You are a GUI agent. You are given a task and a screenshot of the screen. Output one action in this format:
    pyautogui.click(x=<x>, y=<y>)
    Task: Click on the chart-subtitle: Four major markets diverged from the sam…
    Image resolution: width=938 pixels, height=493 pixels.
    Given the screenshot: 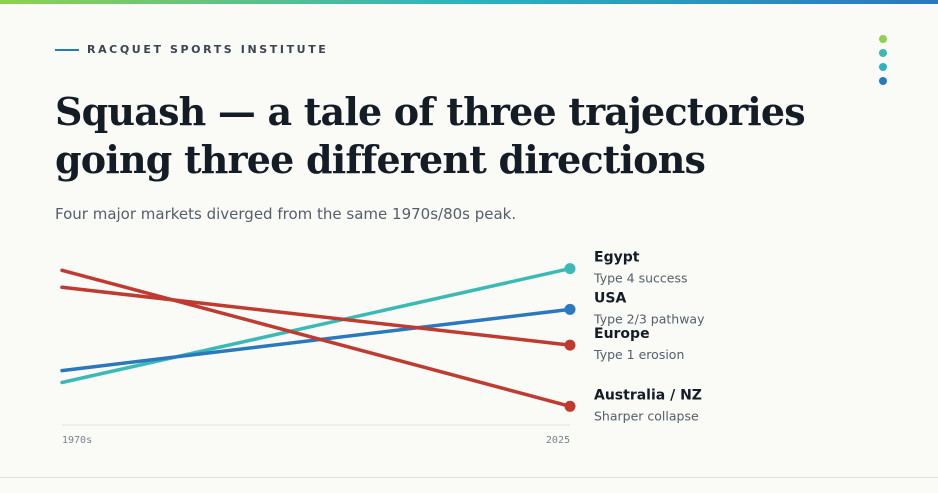 What is the action you would take?
    pyautogui.click(x=286, y=214)
    